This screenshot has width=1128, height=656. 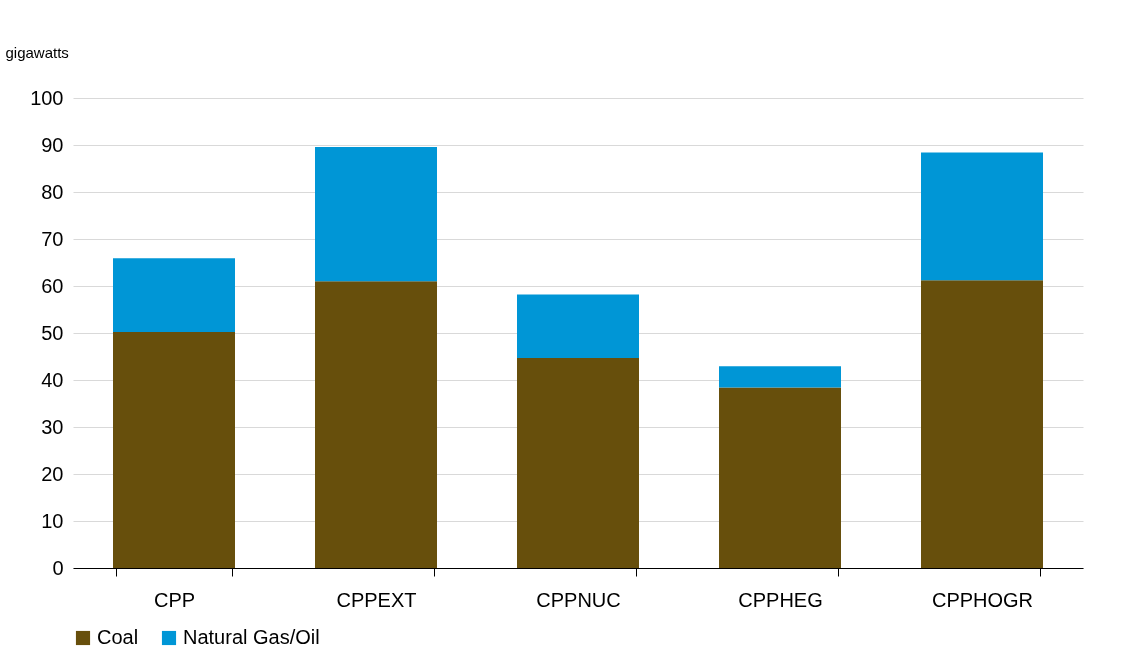 What do you see at coordinates (251, 637) in the screenshot?
I see `legend-label: Natural Gas/Oil` at bounding box center [251, 637].